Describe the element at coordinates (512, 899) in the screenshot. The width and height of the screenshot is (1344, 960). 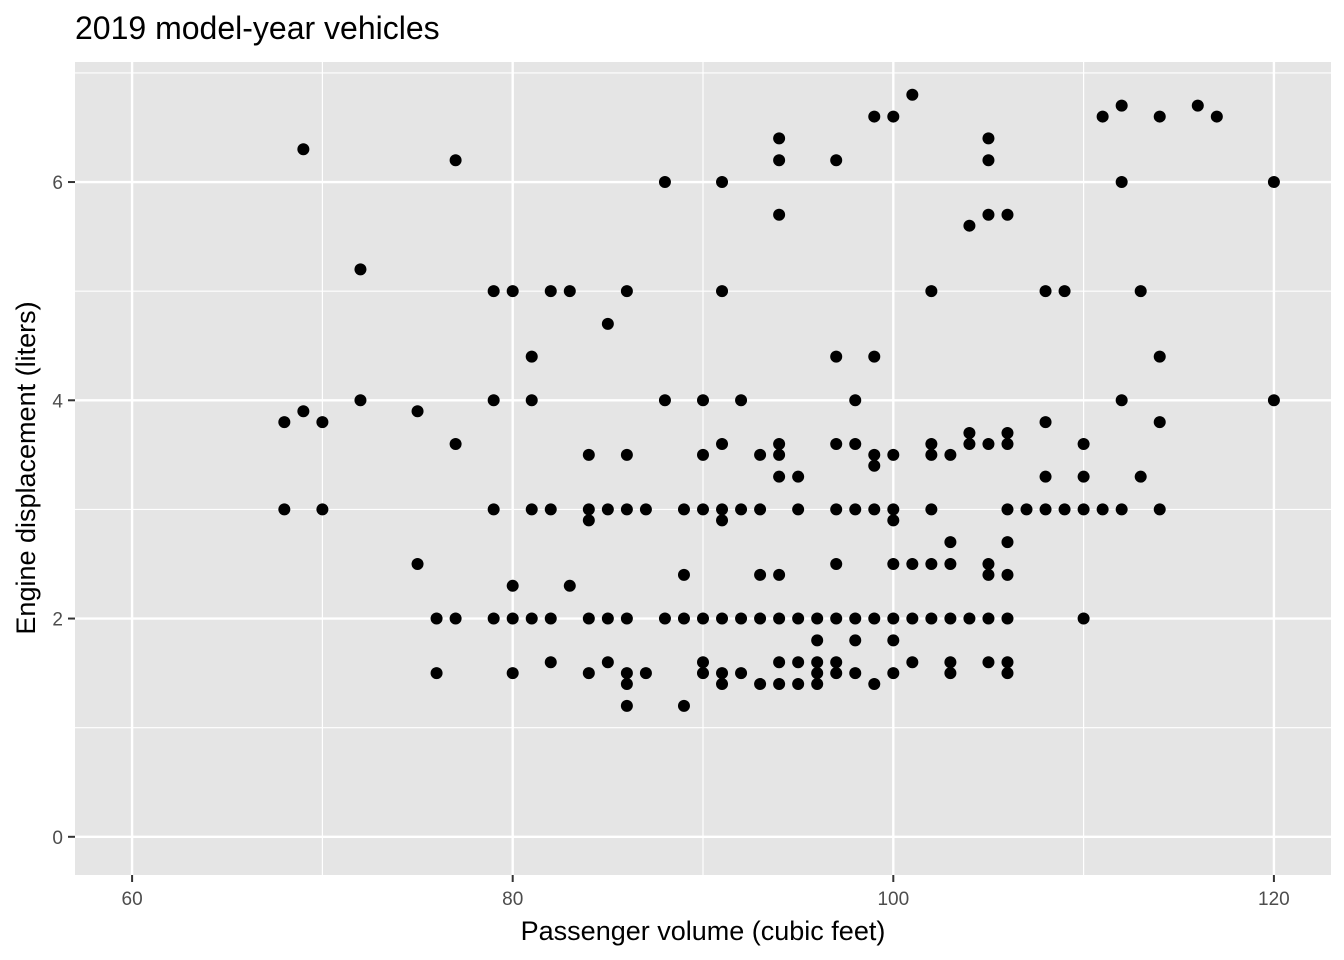
I see `x-tick-label: 80` at that location.